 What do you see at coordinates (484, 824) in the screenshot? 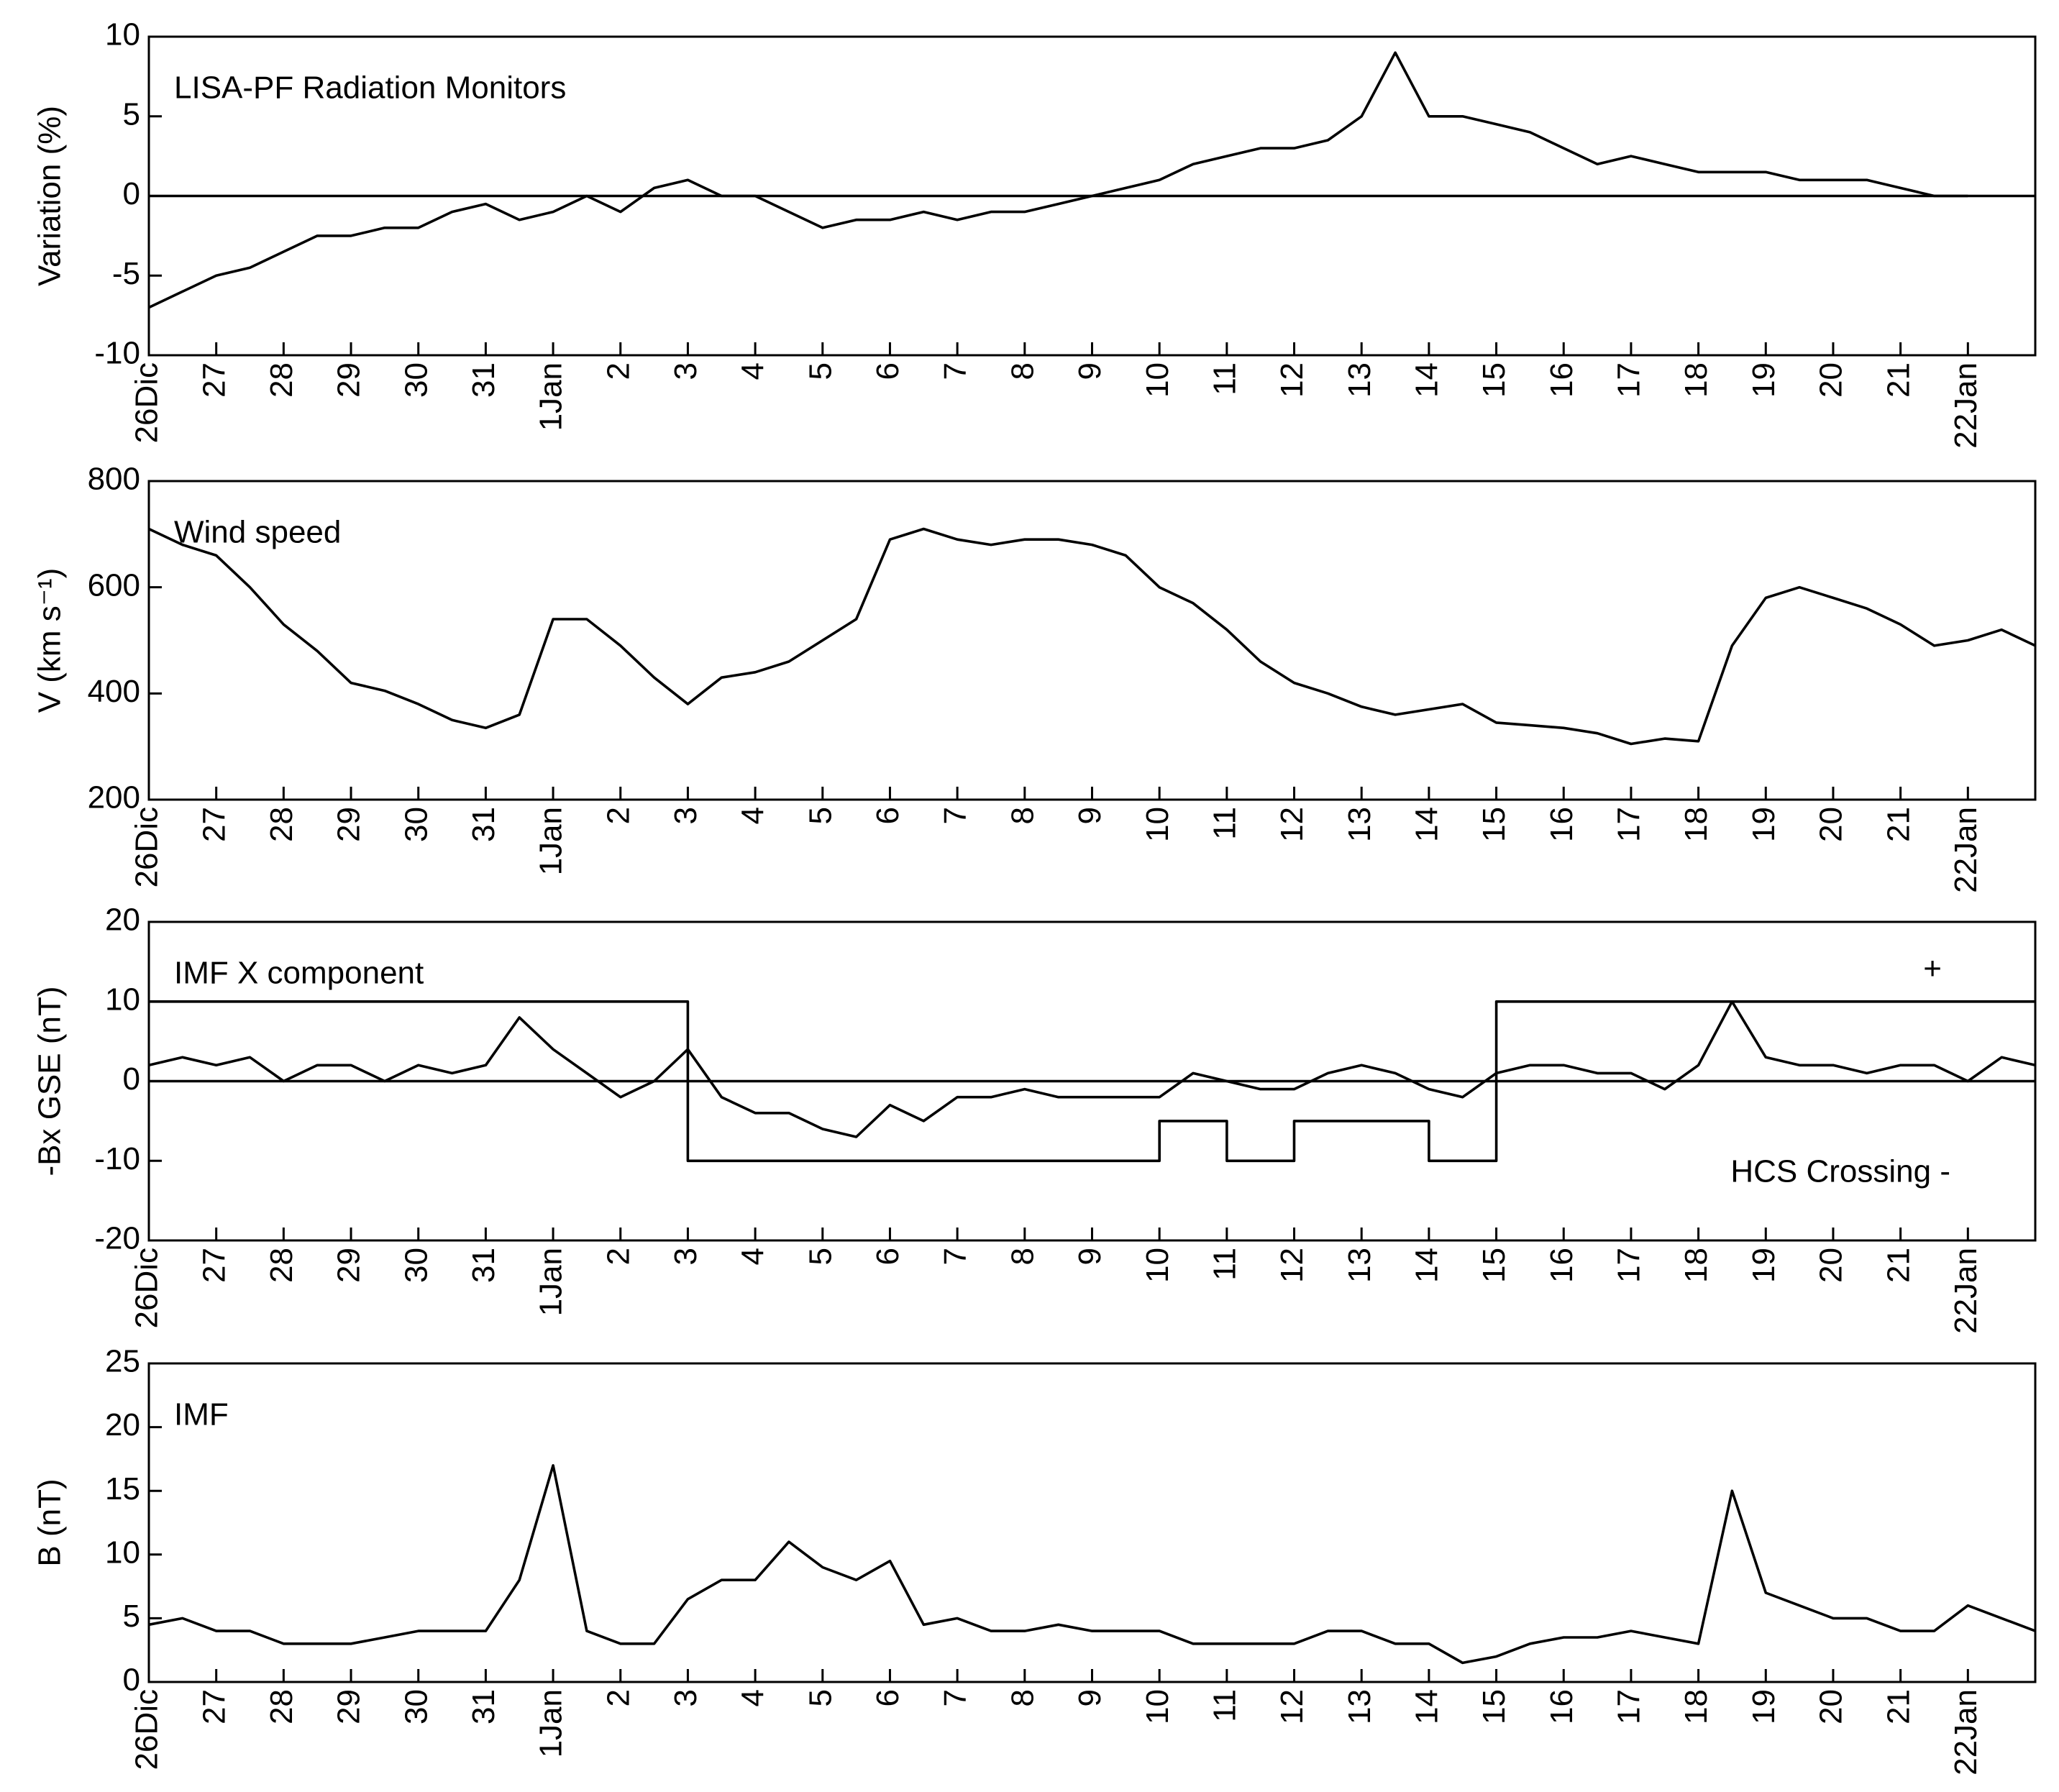
I see `x-tick-label: 31` at bounding box center [484, 824].